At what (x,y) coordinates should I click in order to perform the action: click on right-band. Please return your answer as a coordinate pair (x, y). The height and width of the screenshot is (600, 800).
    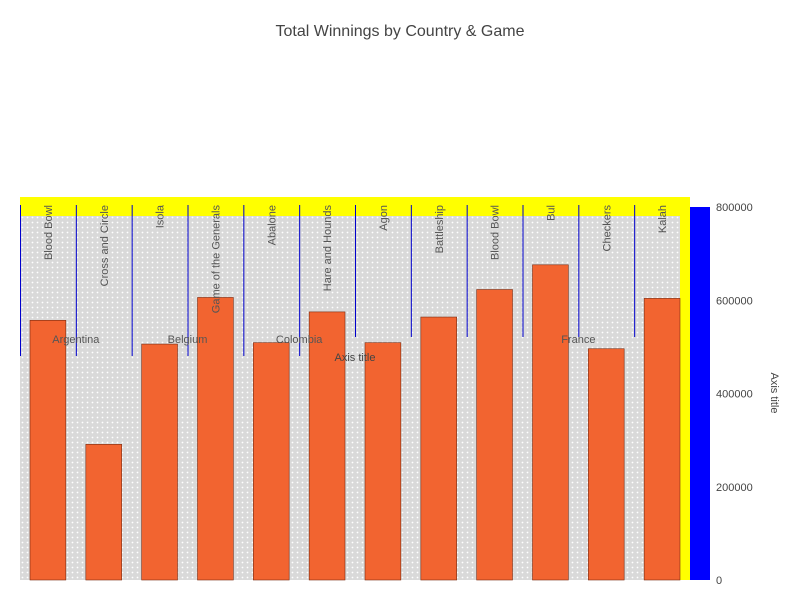
    Looking at the image, I should click on (685, 398).